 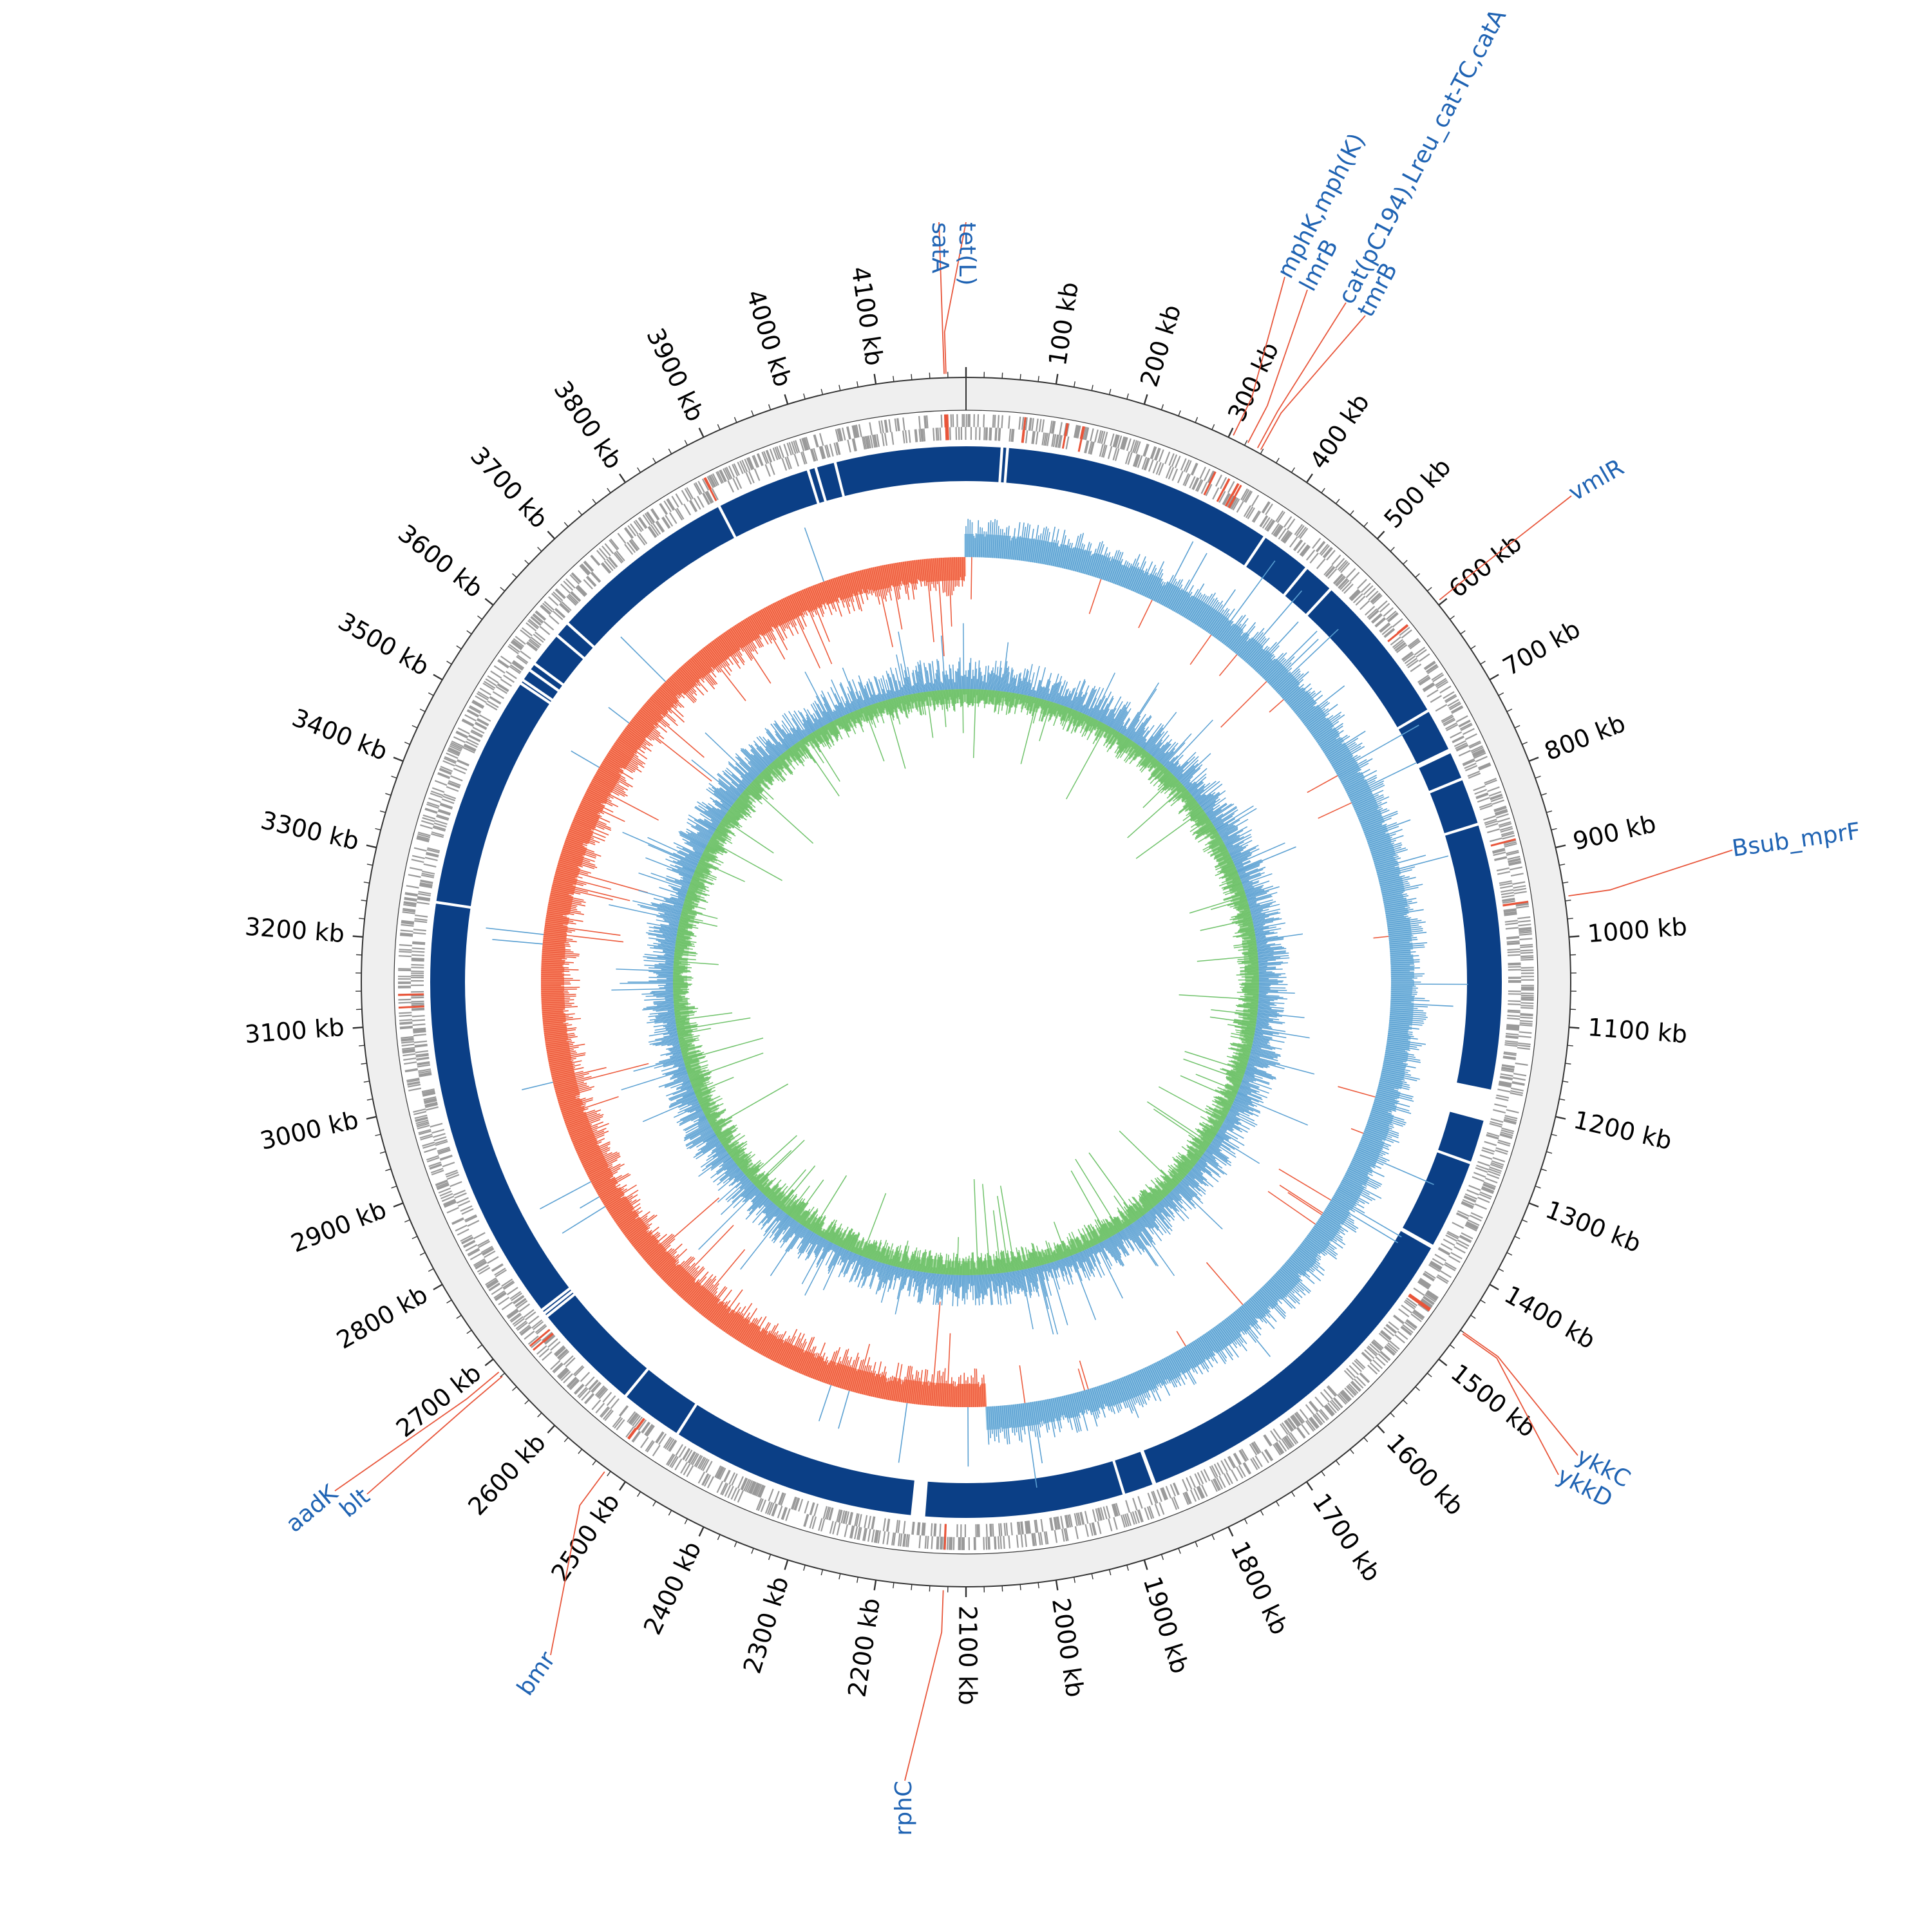 I want to click on tick-label: 3000 kb, so click(x=309, y=1130).